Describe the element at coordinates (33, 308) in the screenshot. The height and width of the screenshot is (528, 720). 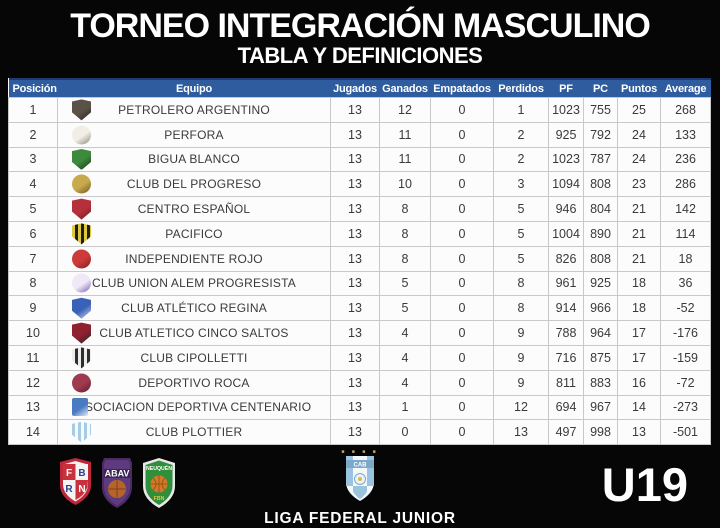
I see `position-cell: 9` at that location.